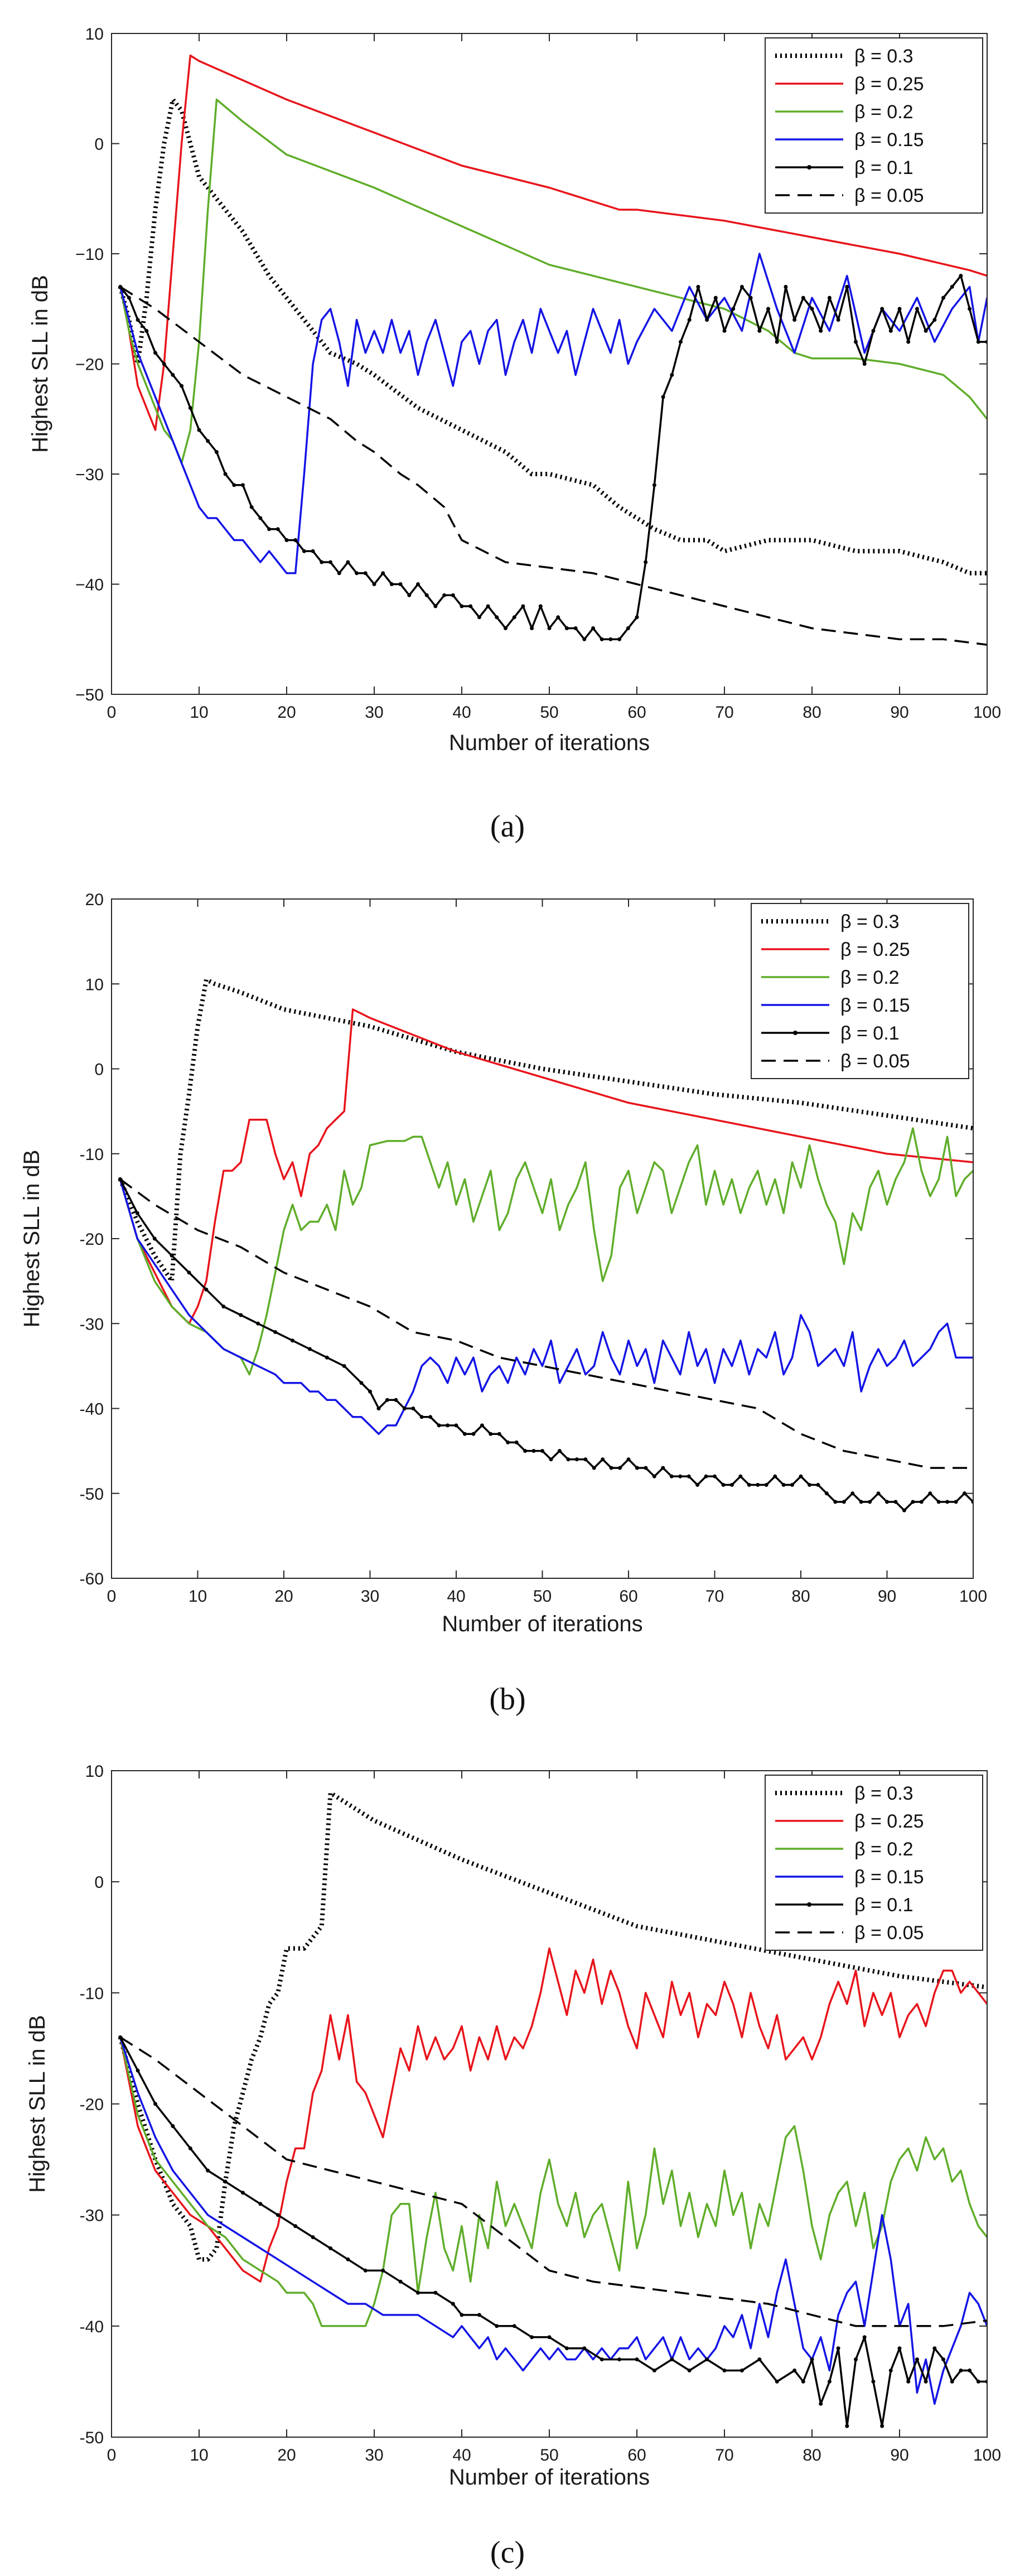  I want to click on legend-label-0: β = 0.3, so click(870, 922).